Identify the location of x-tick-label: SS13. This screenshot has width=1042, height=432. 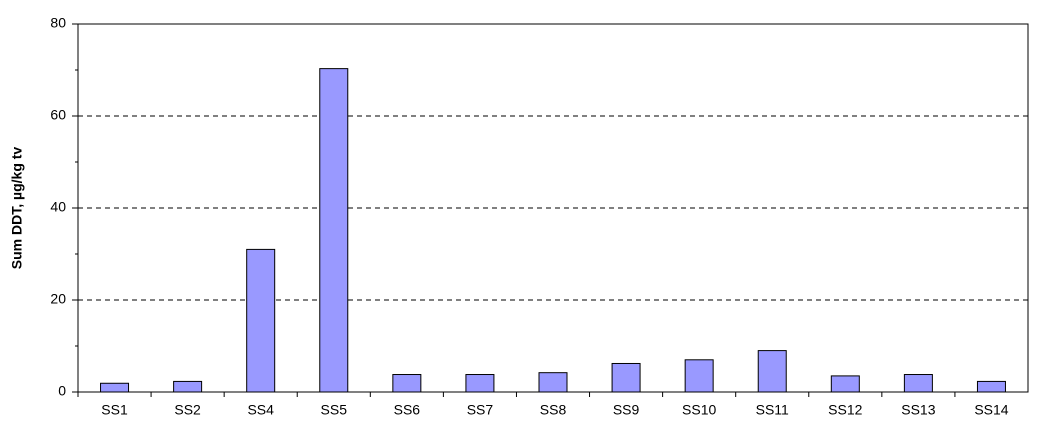
(918, 410).